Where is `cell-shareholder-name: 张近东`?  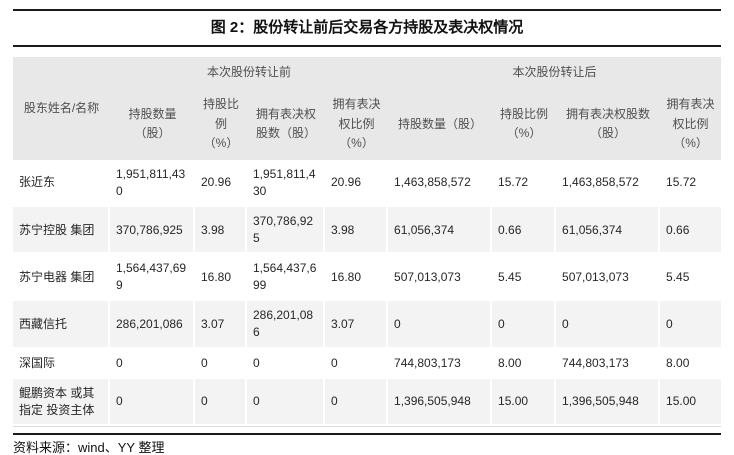 cell-shareholder-name: 张近东 is located at coordinates (61, 184).